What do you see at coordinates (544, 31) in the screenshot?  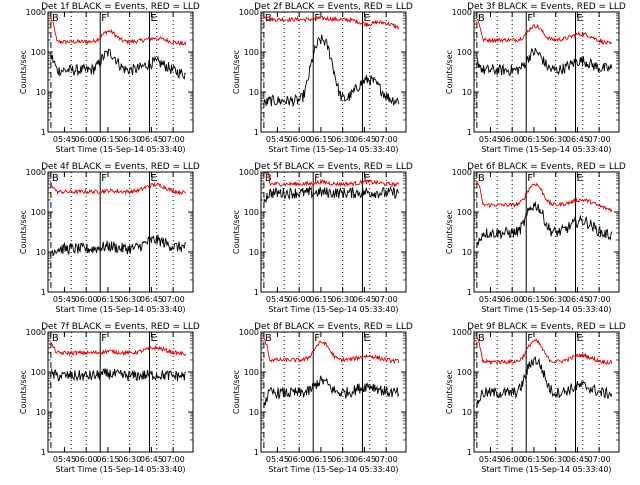 I see `panel-3-lld-series` at bounding box center [544, 31].